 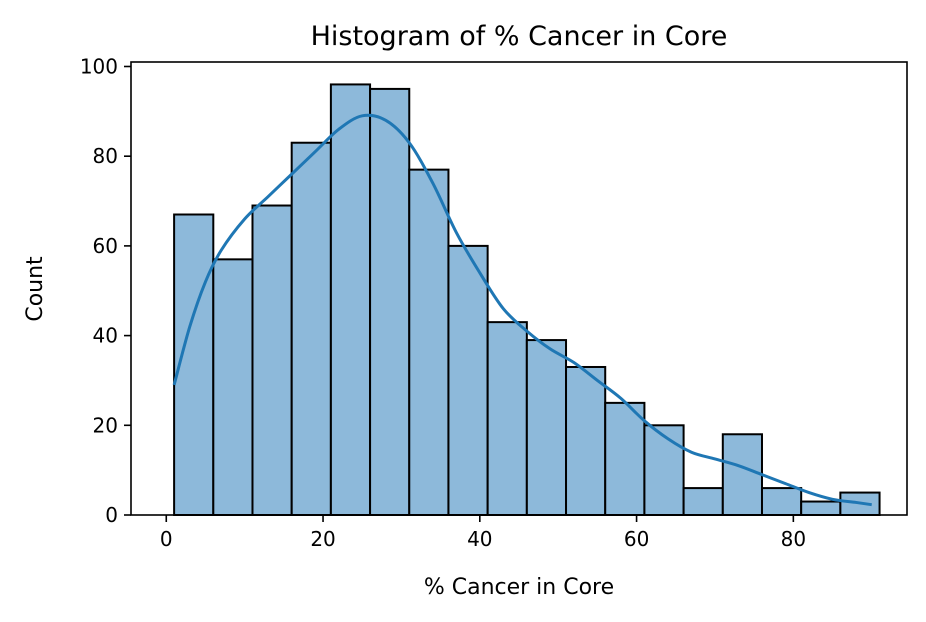 I want to click on y-tick-label-0: 0, so click(x=111, y=515).